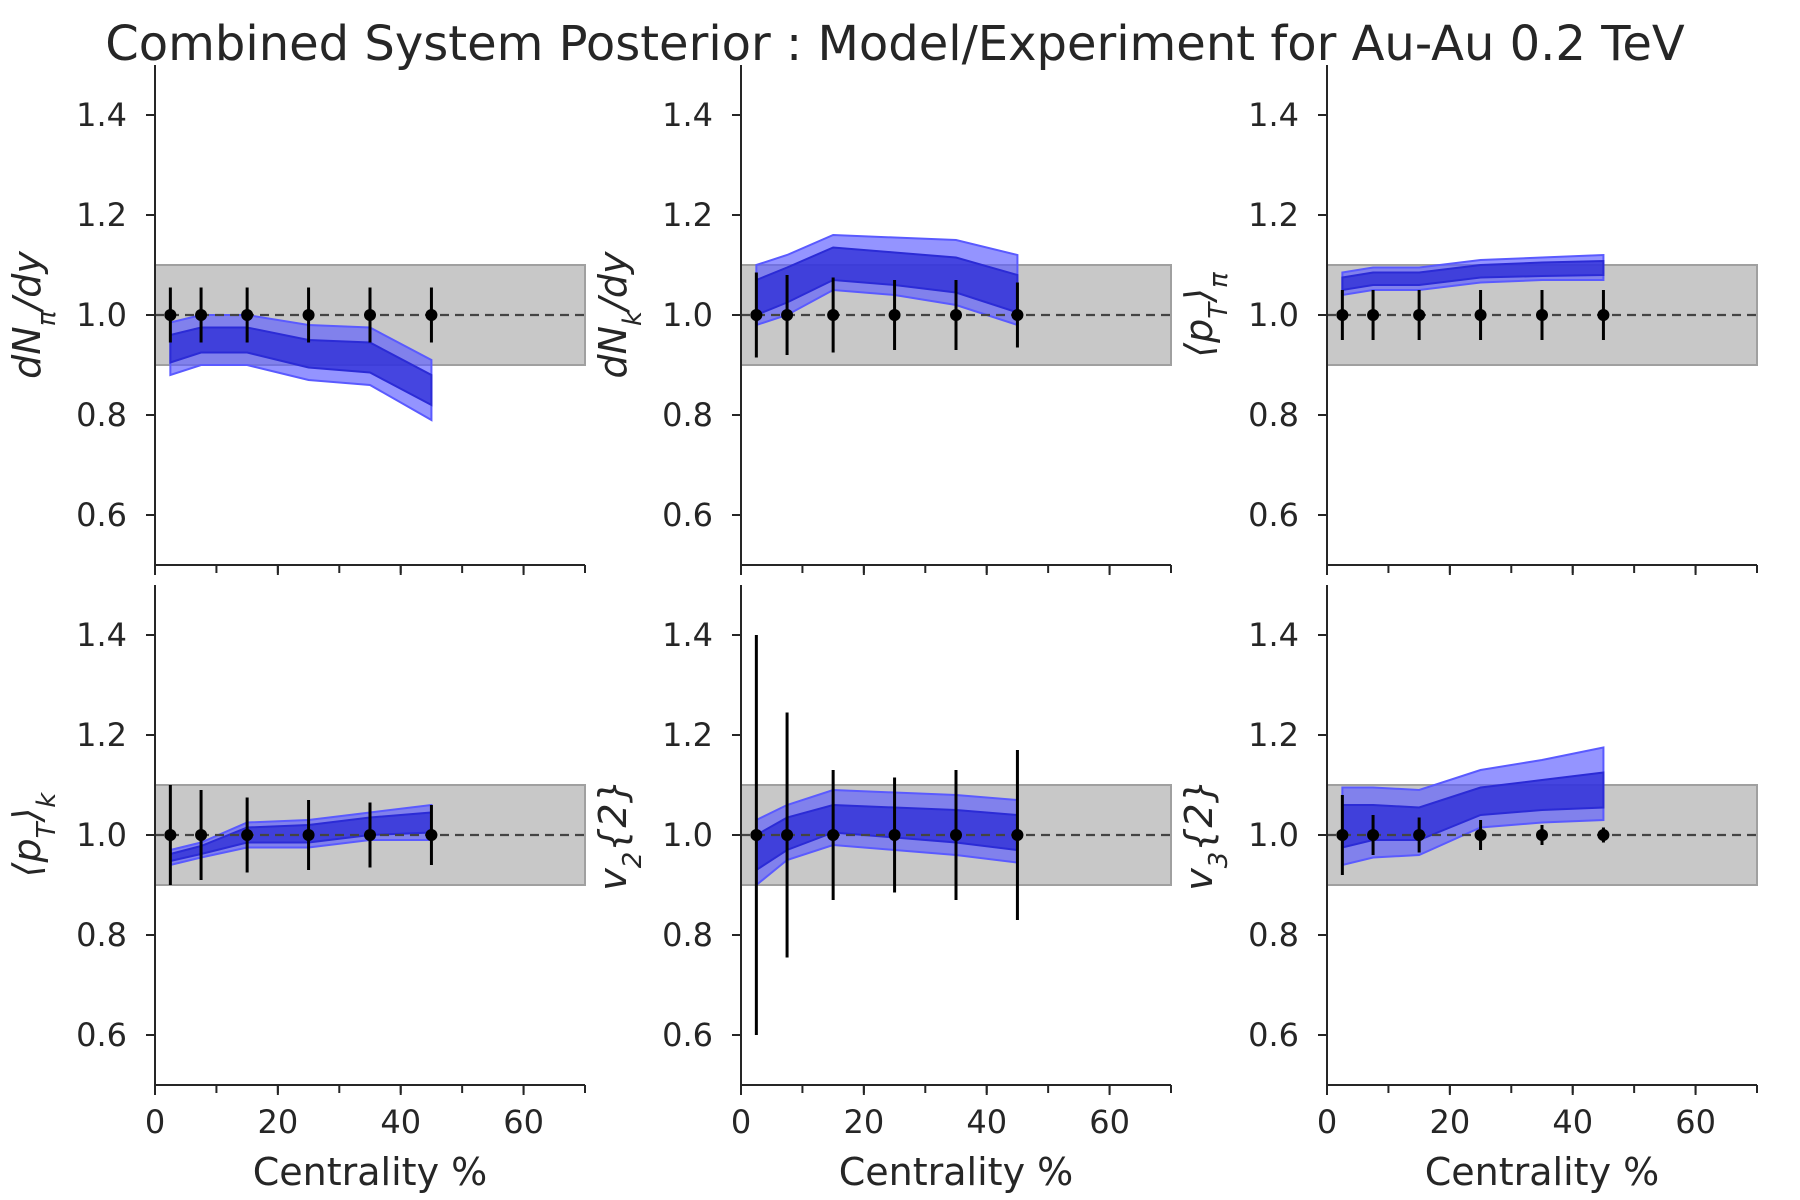 This screenshot has height=1200, width=1800. What do you see at coordinates (295, 320) in the screenshot?
I see `panel-1: 0.6 0.8 1.0 1.2 1.4 dNπ/dy` at bounding box center [295, 320].